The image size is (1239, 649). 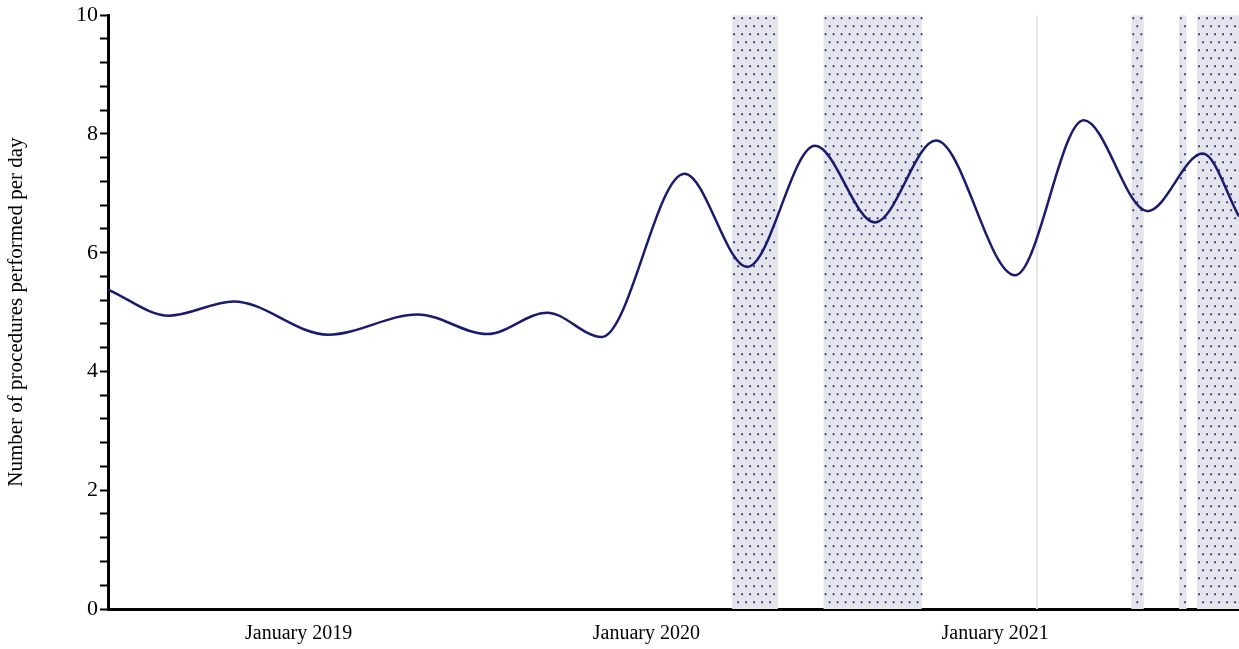 I want to click on y-tick-label: 4, so click(x=92, y=370).